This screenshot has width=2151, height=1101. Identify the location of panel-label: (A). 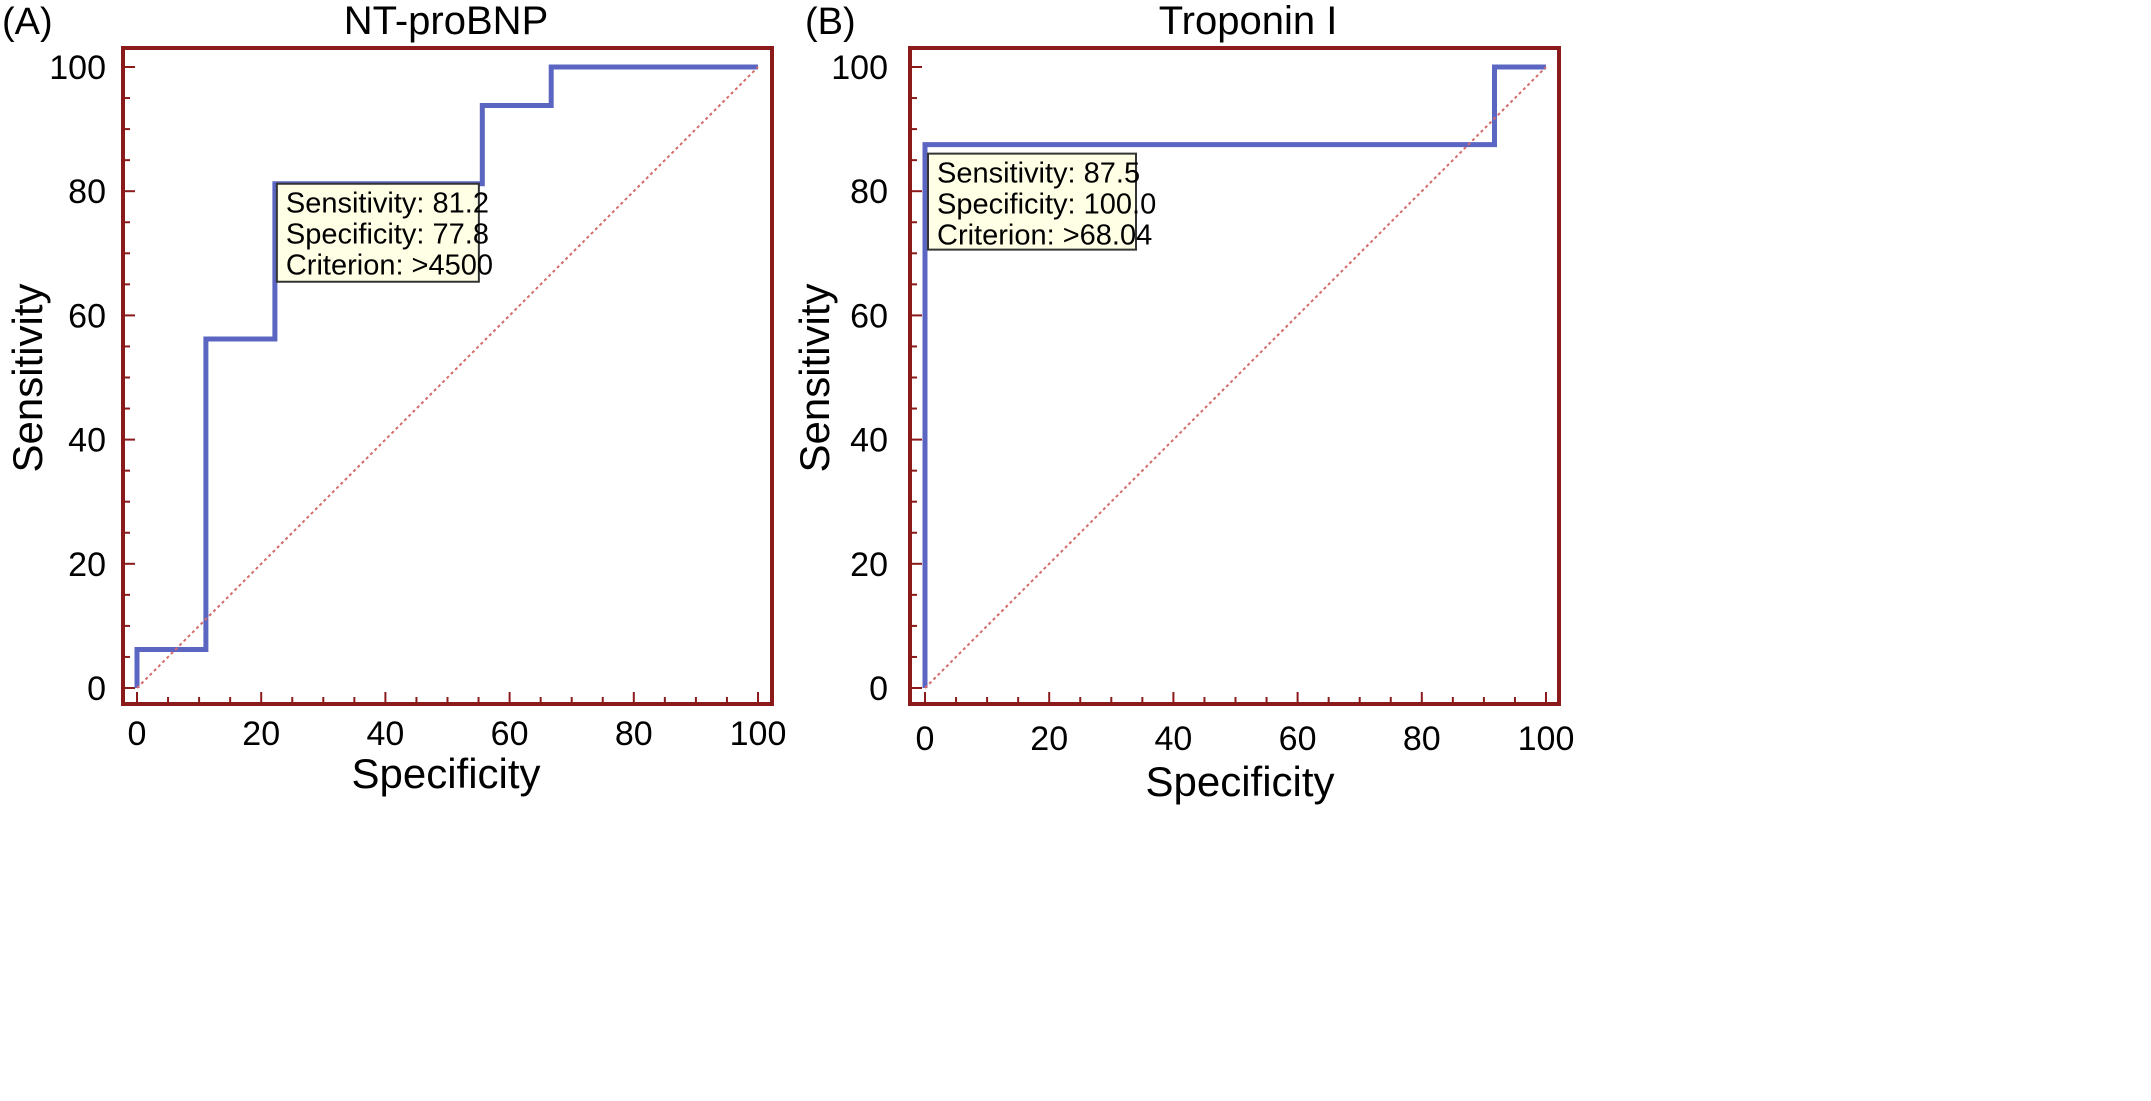
(27, 22).